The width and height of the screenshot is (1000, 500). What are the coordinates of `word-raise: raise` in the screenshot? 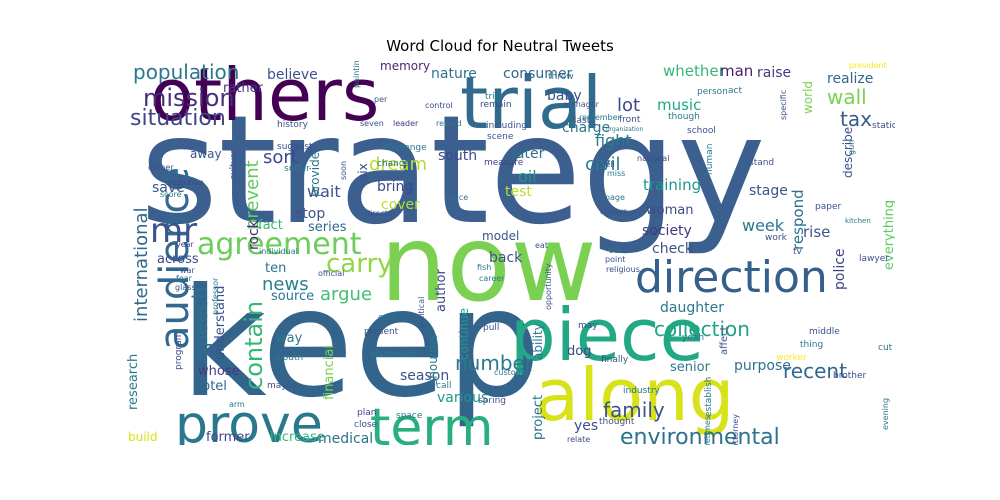 It's located at (774, 73).